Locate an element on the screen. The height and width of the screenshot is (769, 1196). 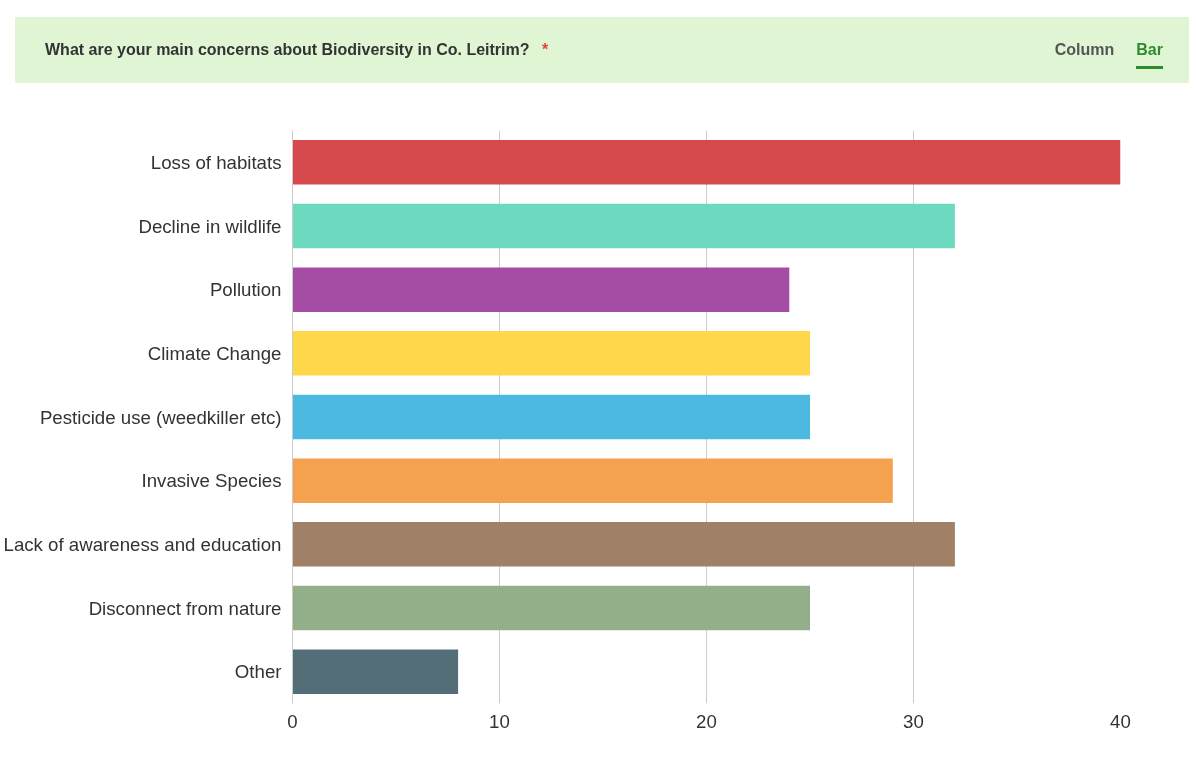
y-tick-label: Disconnect from nature is located at coordinates (185, 608).